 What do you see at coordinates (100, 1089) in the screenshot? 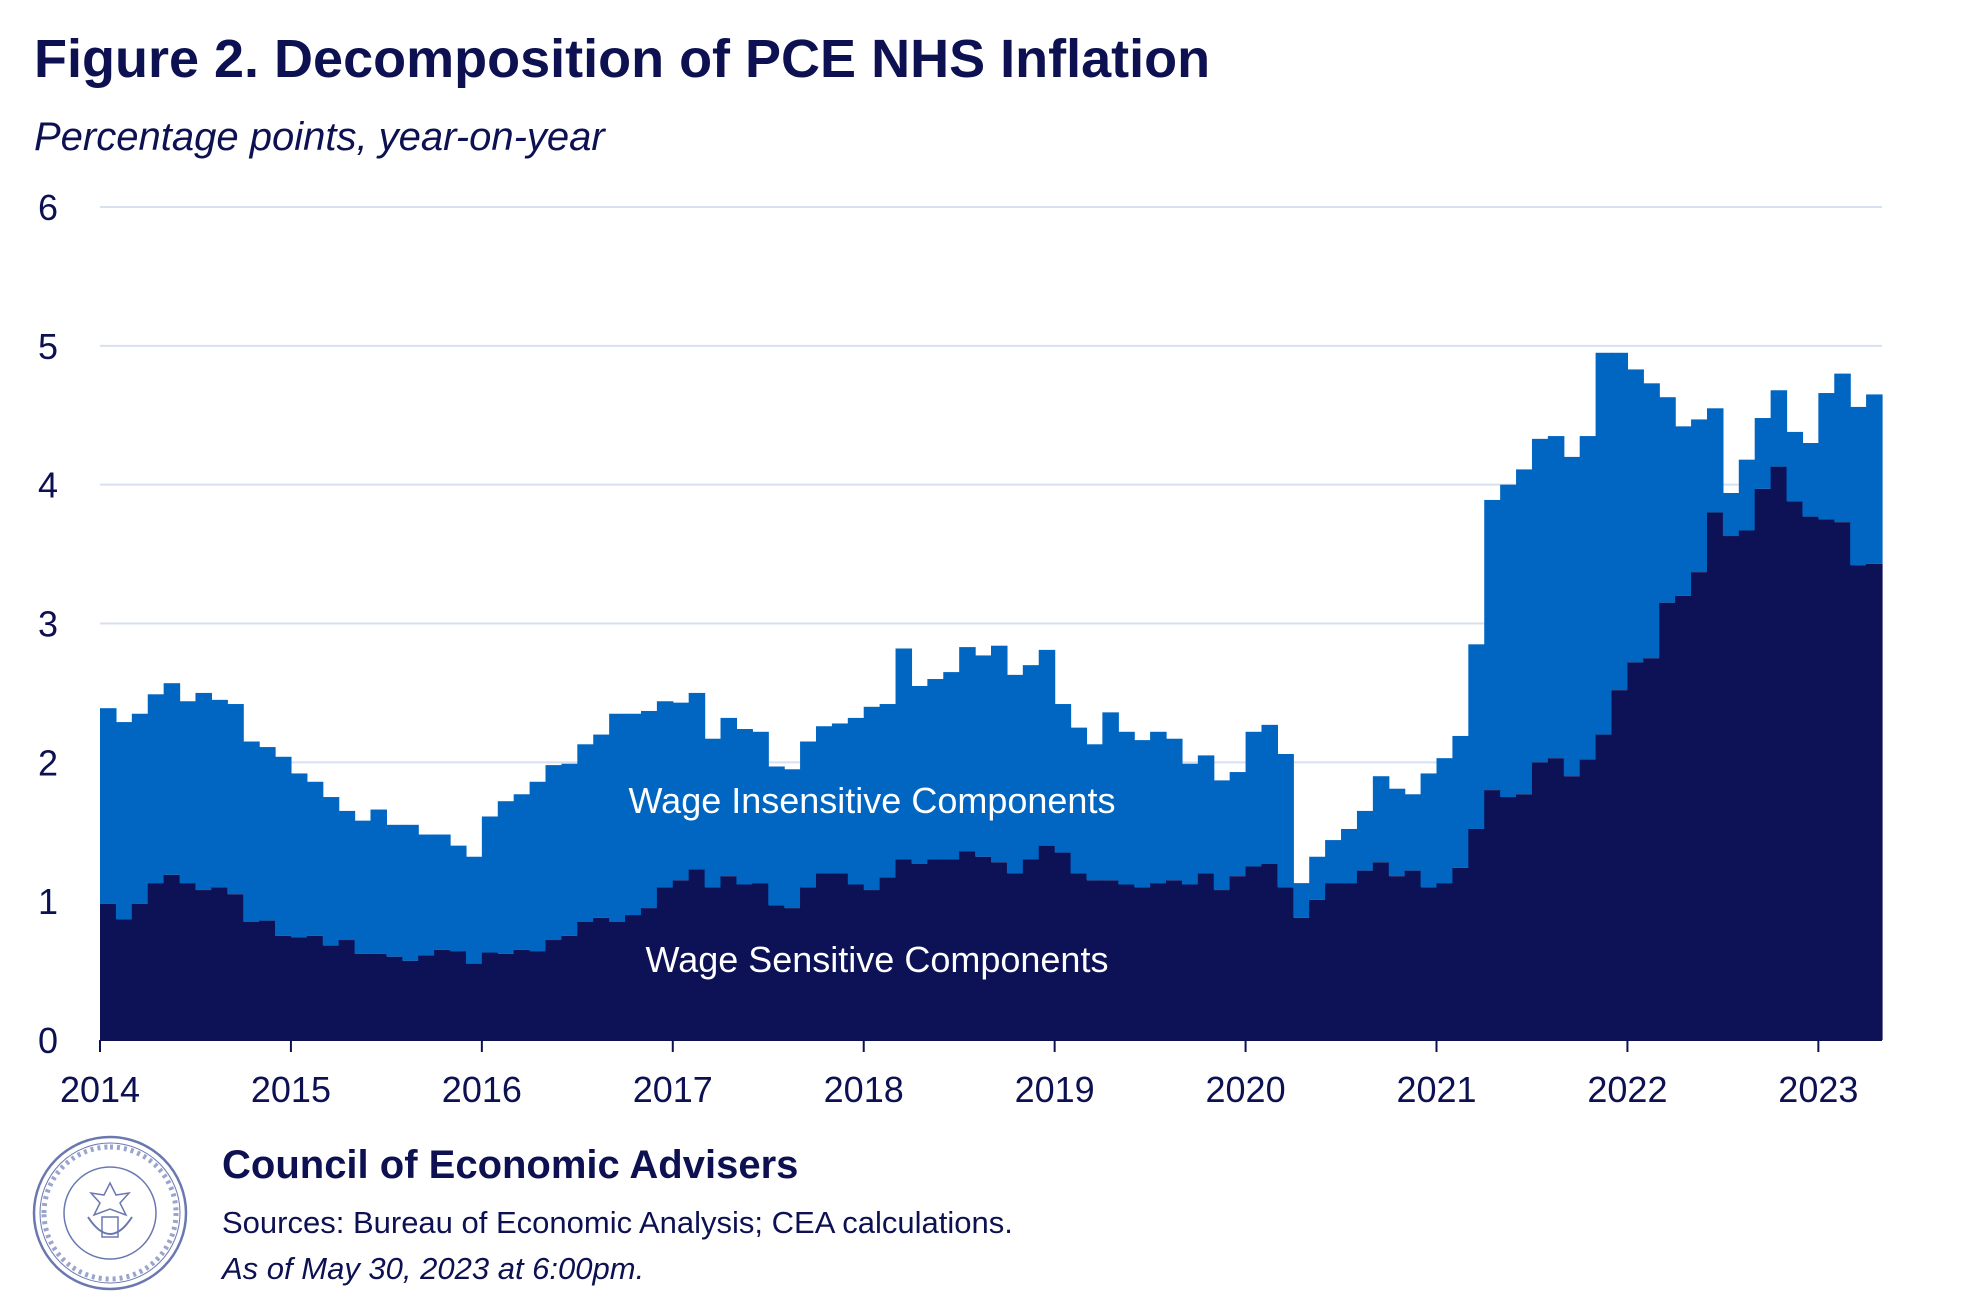
I see `x-tick-label: 2014` at bounding box center [100, 1089].